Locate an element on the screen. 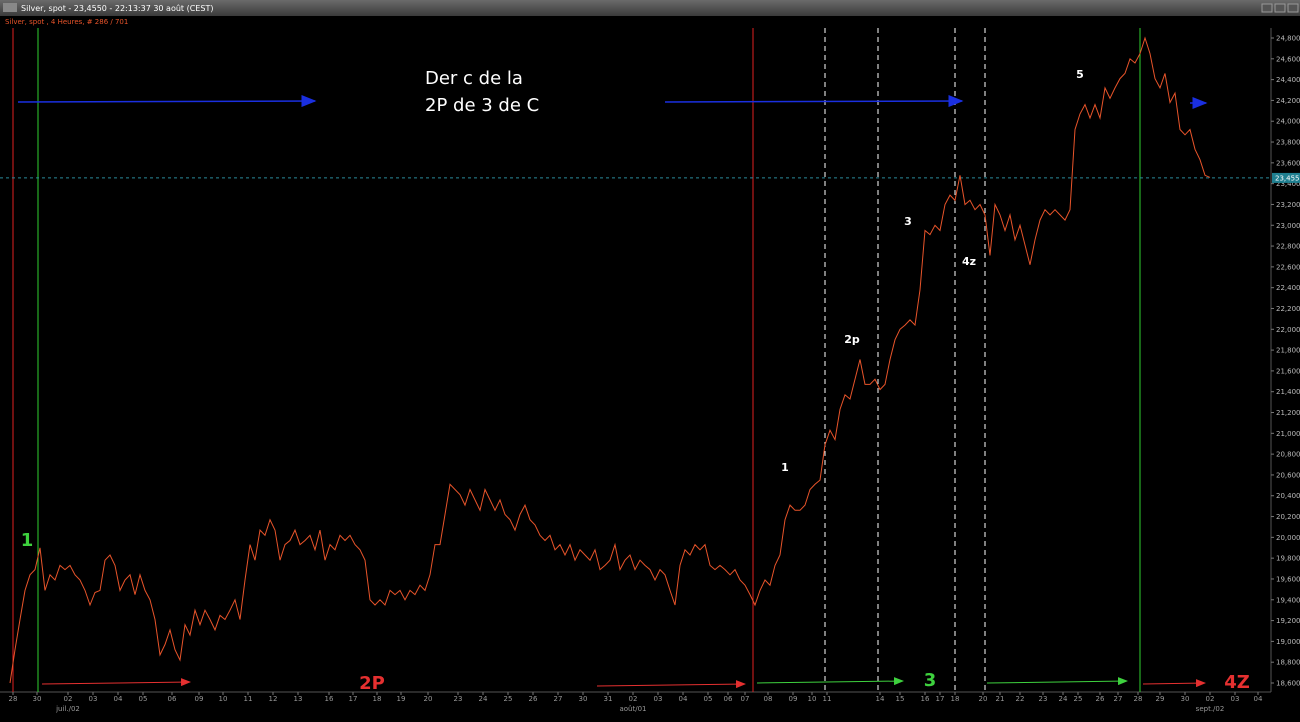  chart-subtitle: Silver, spot , 4 Heures, # 286 / 701 is located at coordinates (66, 22).